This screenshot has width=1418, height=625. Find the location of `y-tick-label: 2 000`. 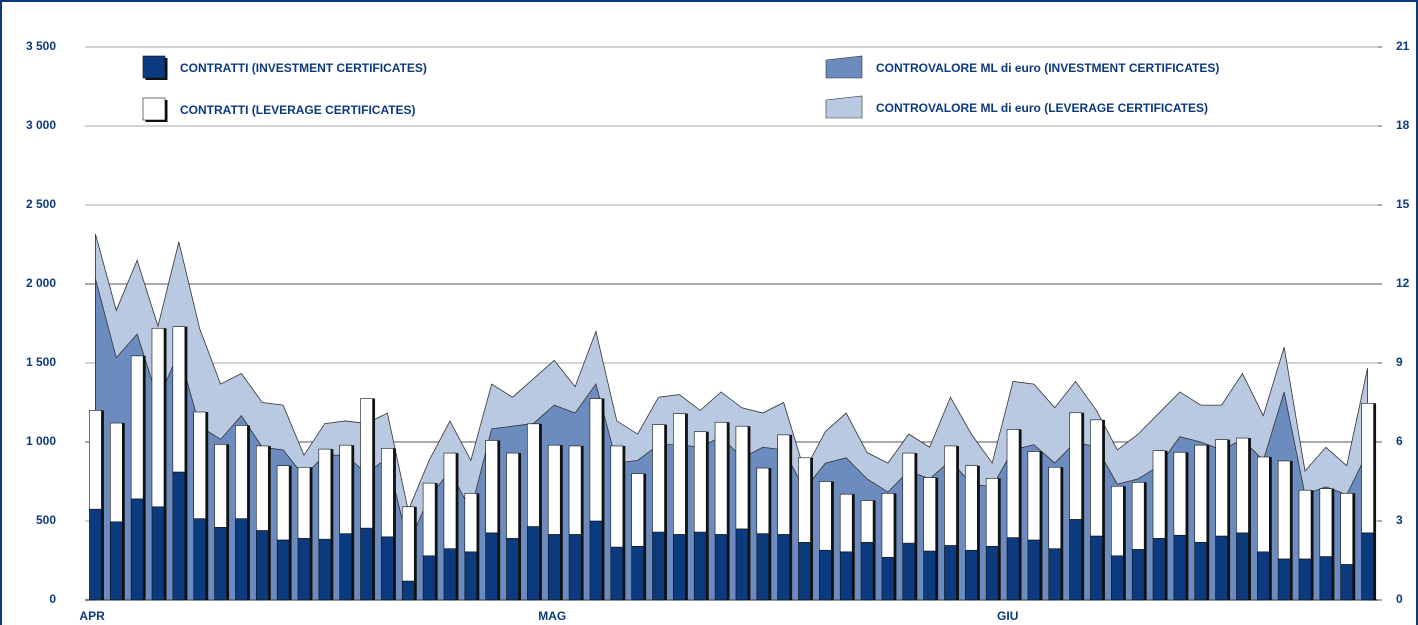

y-tick-label: 2 000 is located at coordinates (41, 283).